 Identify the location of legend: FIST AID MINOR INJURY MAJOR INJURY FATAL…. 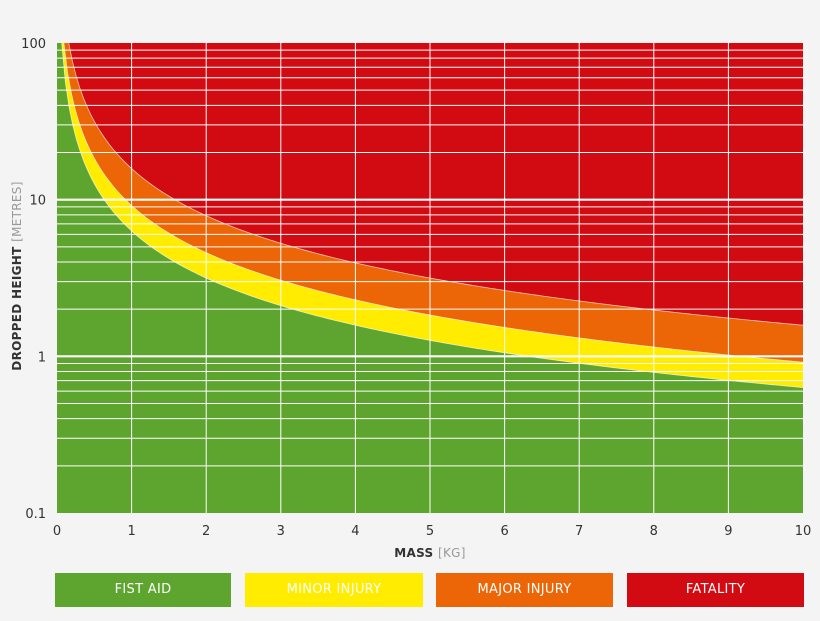
(410, 590).